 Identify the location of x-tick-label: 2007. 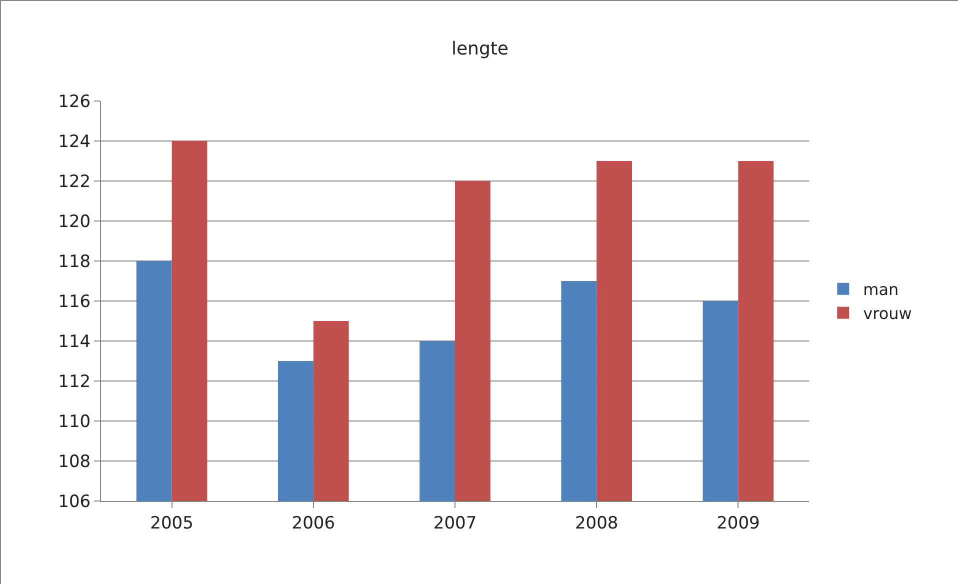
(455, 523).